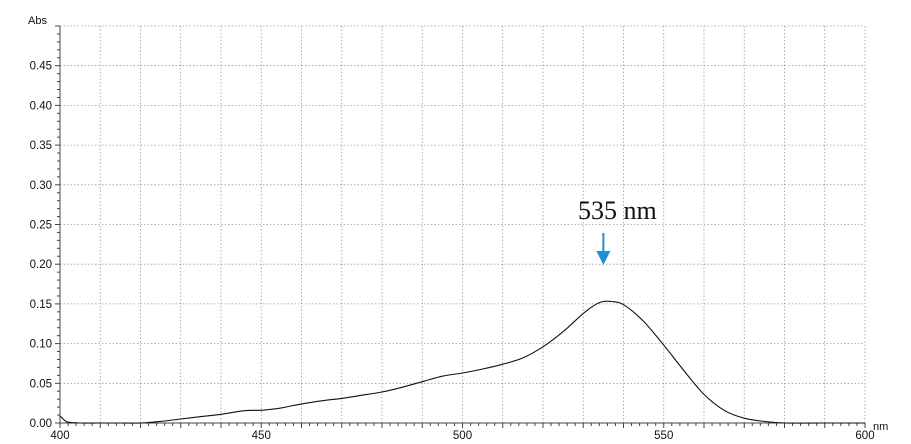 This screenshot has width=911, height=444. What do you see at coordinates (663, 436) in the screenshot?
I see `x-tick-label: 550` at bounding box center [663, 436].